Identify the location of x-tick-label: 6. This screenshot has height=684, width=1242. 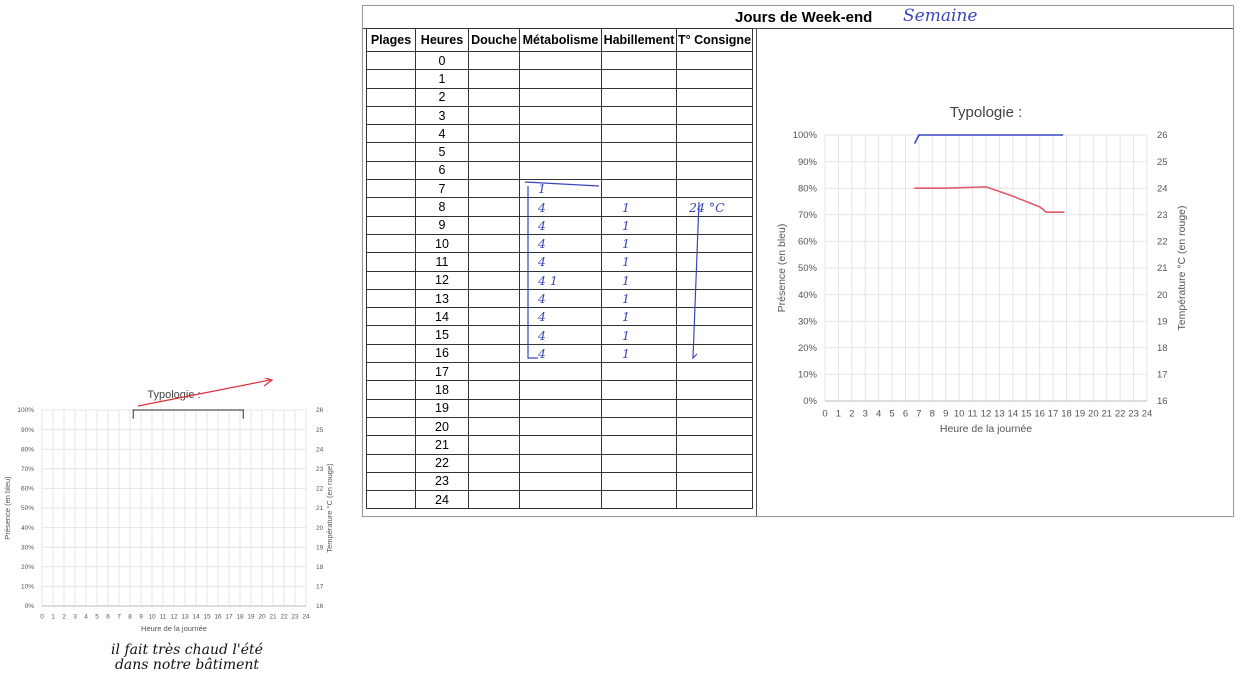
(905, 414).